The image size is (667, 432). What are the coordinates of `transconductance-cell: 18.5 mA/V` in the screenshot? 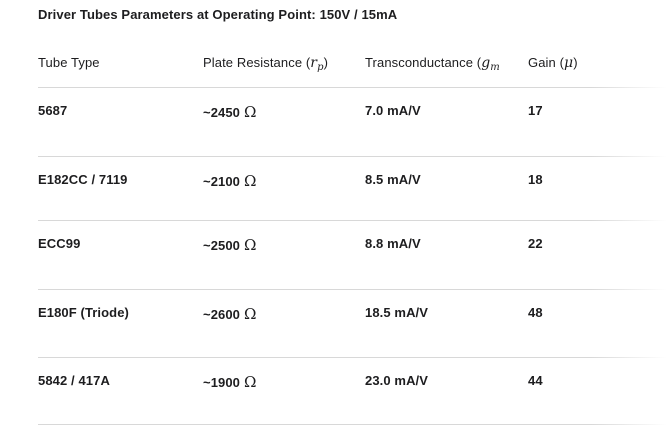 It's located at (397, 312).